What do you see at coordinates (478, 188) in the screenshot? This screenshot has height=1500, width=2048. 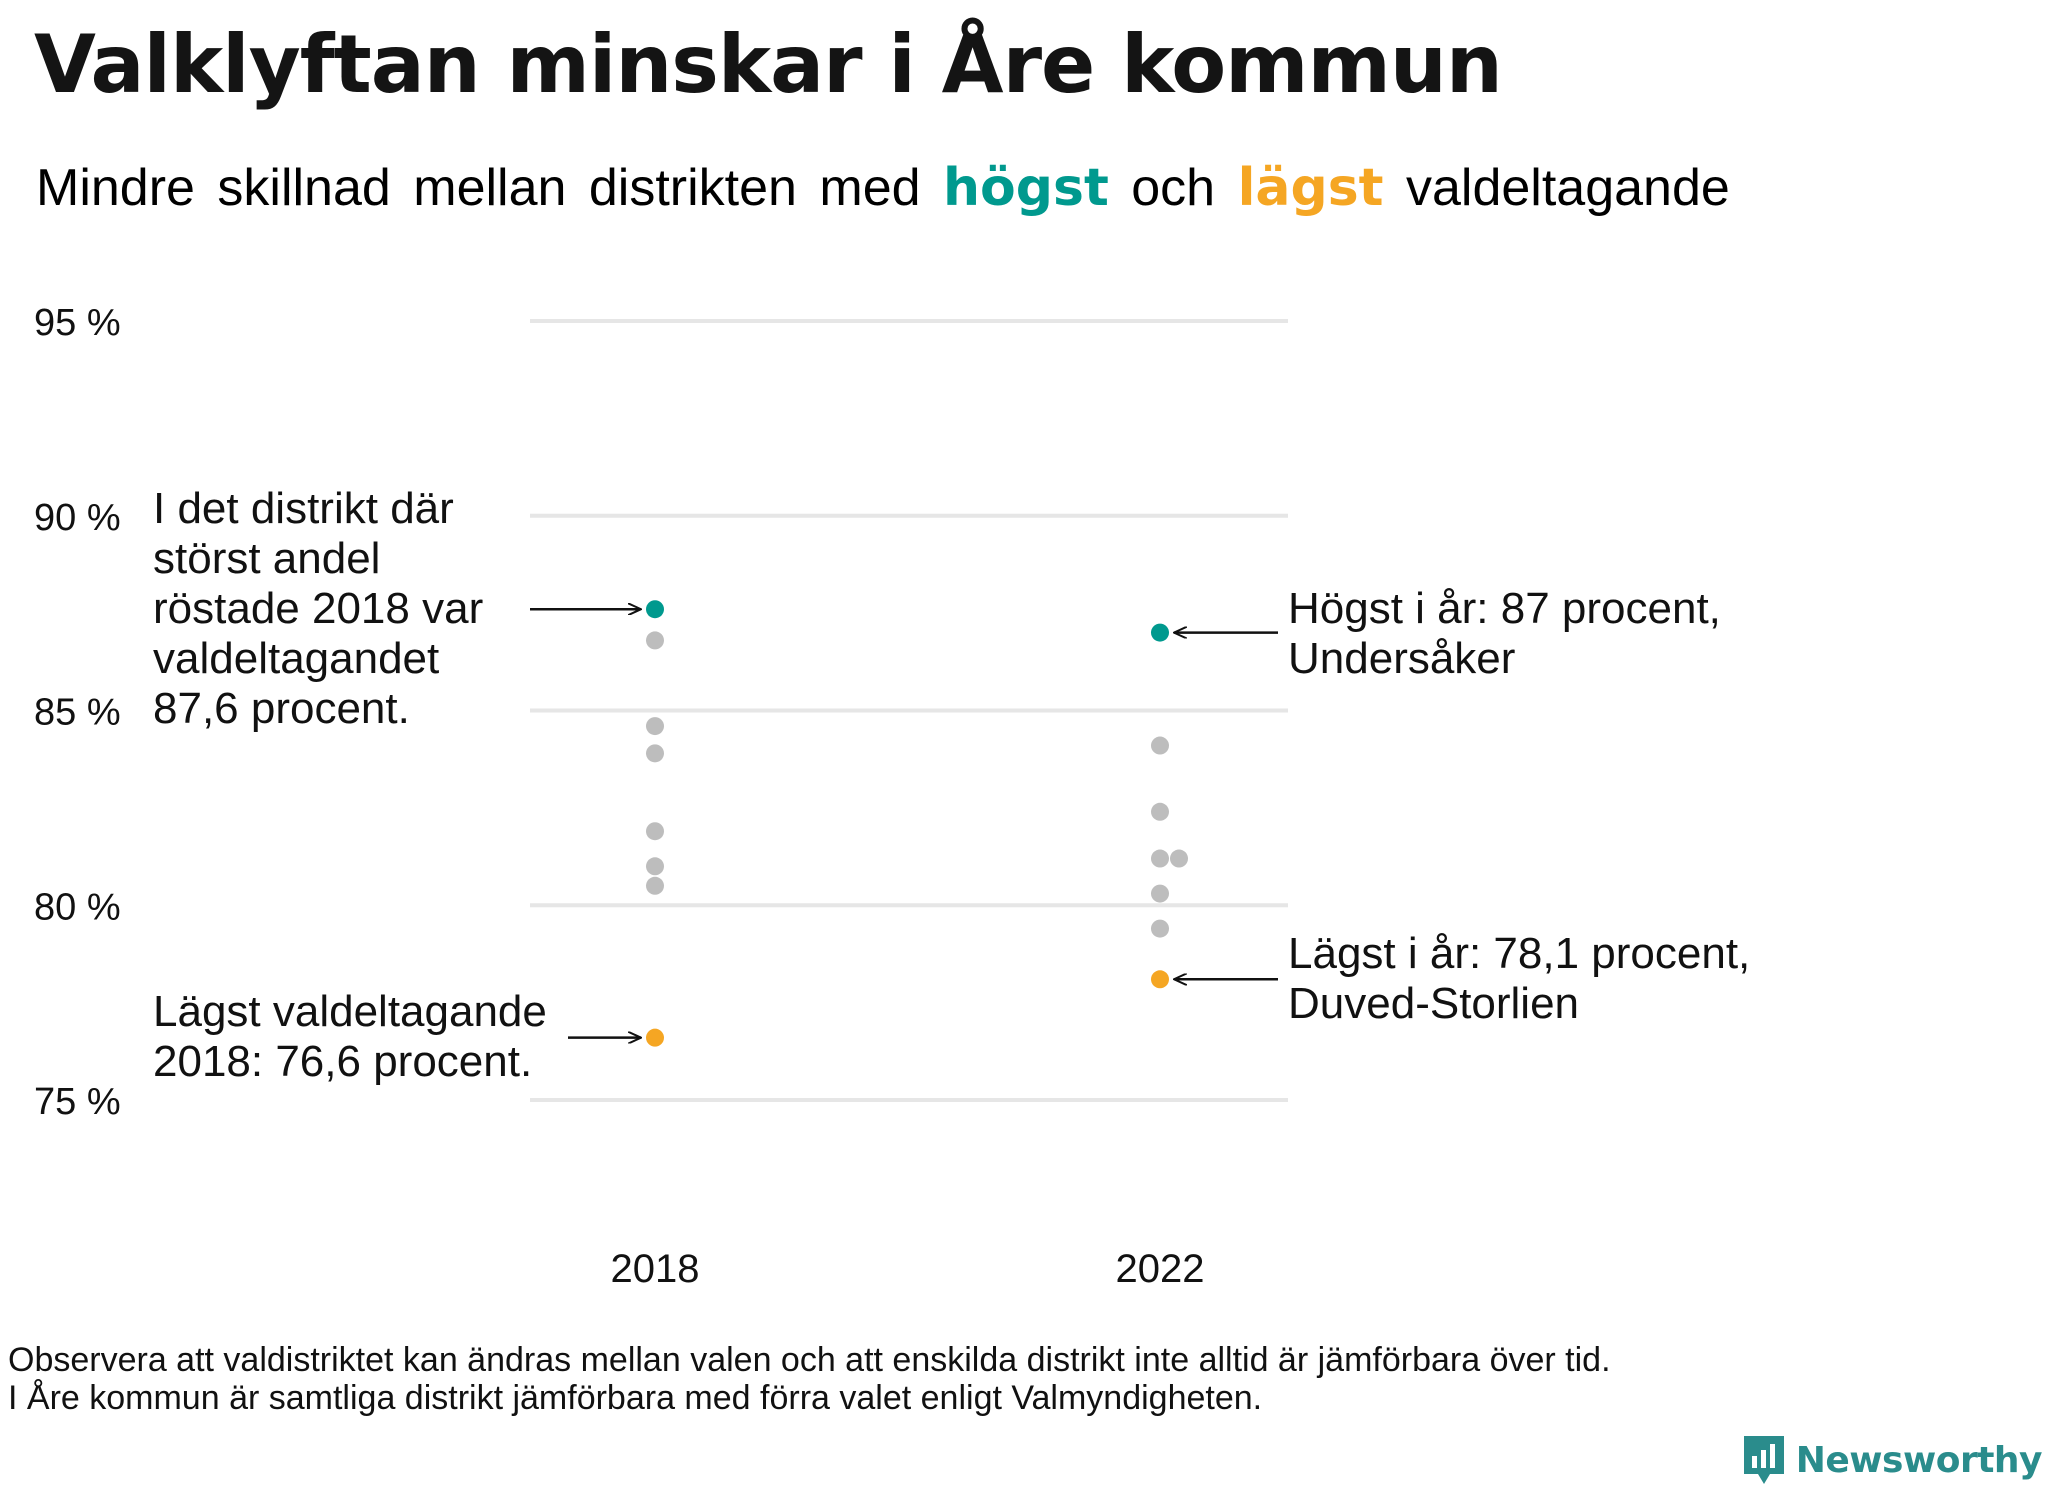 I see `subtitle-text-1: Mindre skillnad mellan distrikten med` at bounding box center [478, 188].